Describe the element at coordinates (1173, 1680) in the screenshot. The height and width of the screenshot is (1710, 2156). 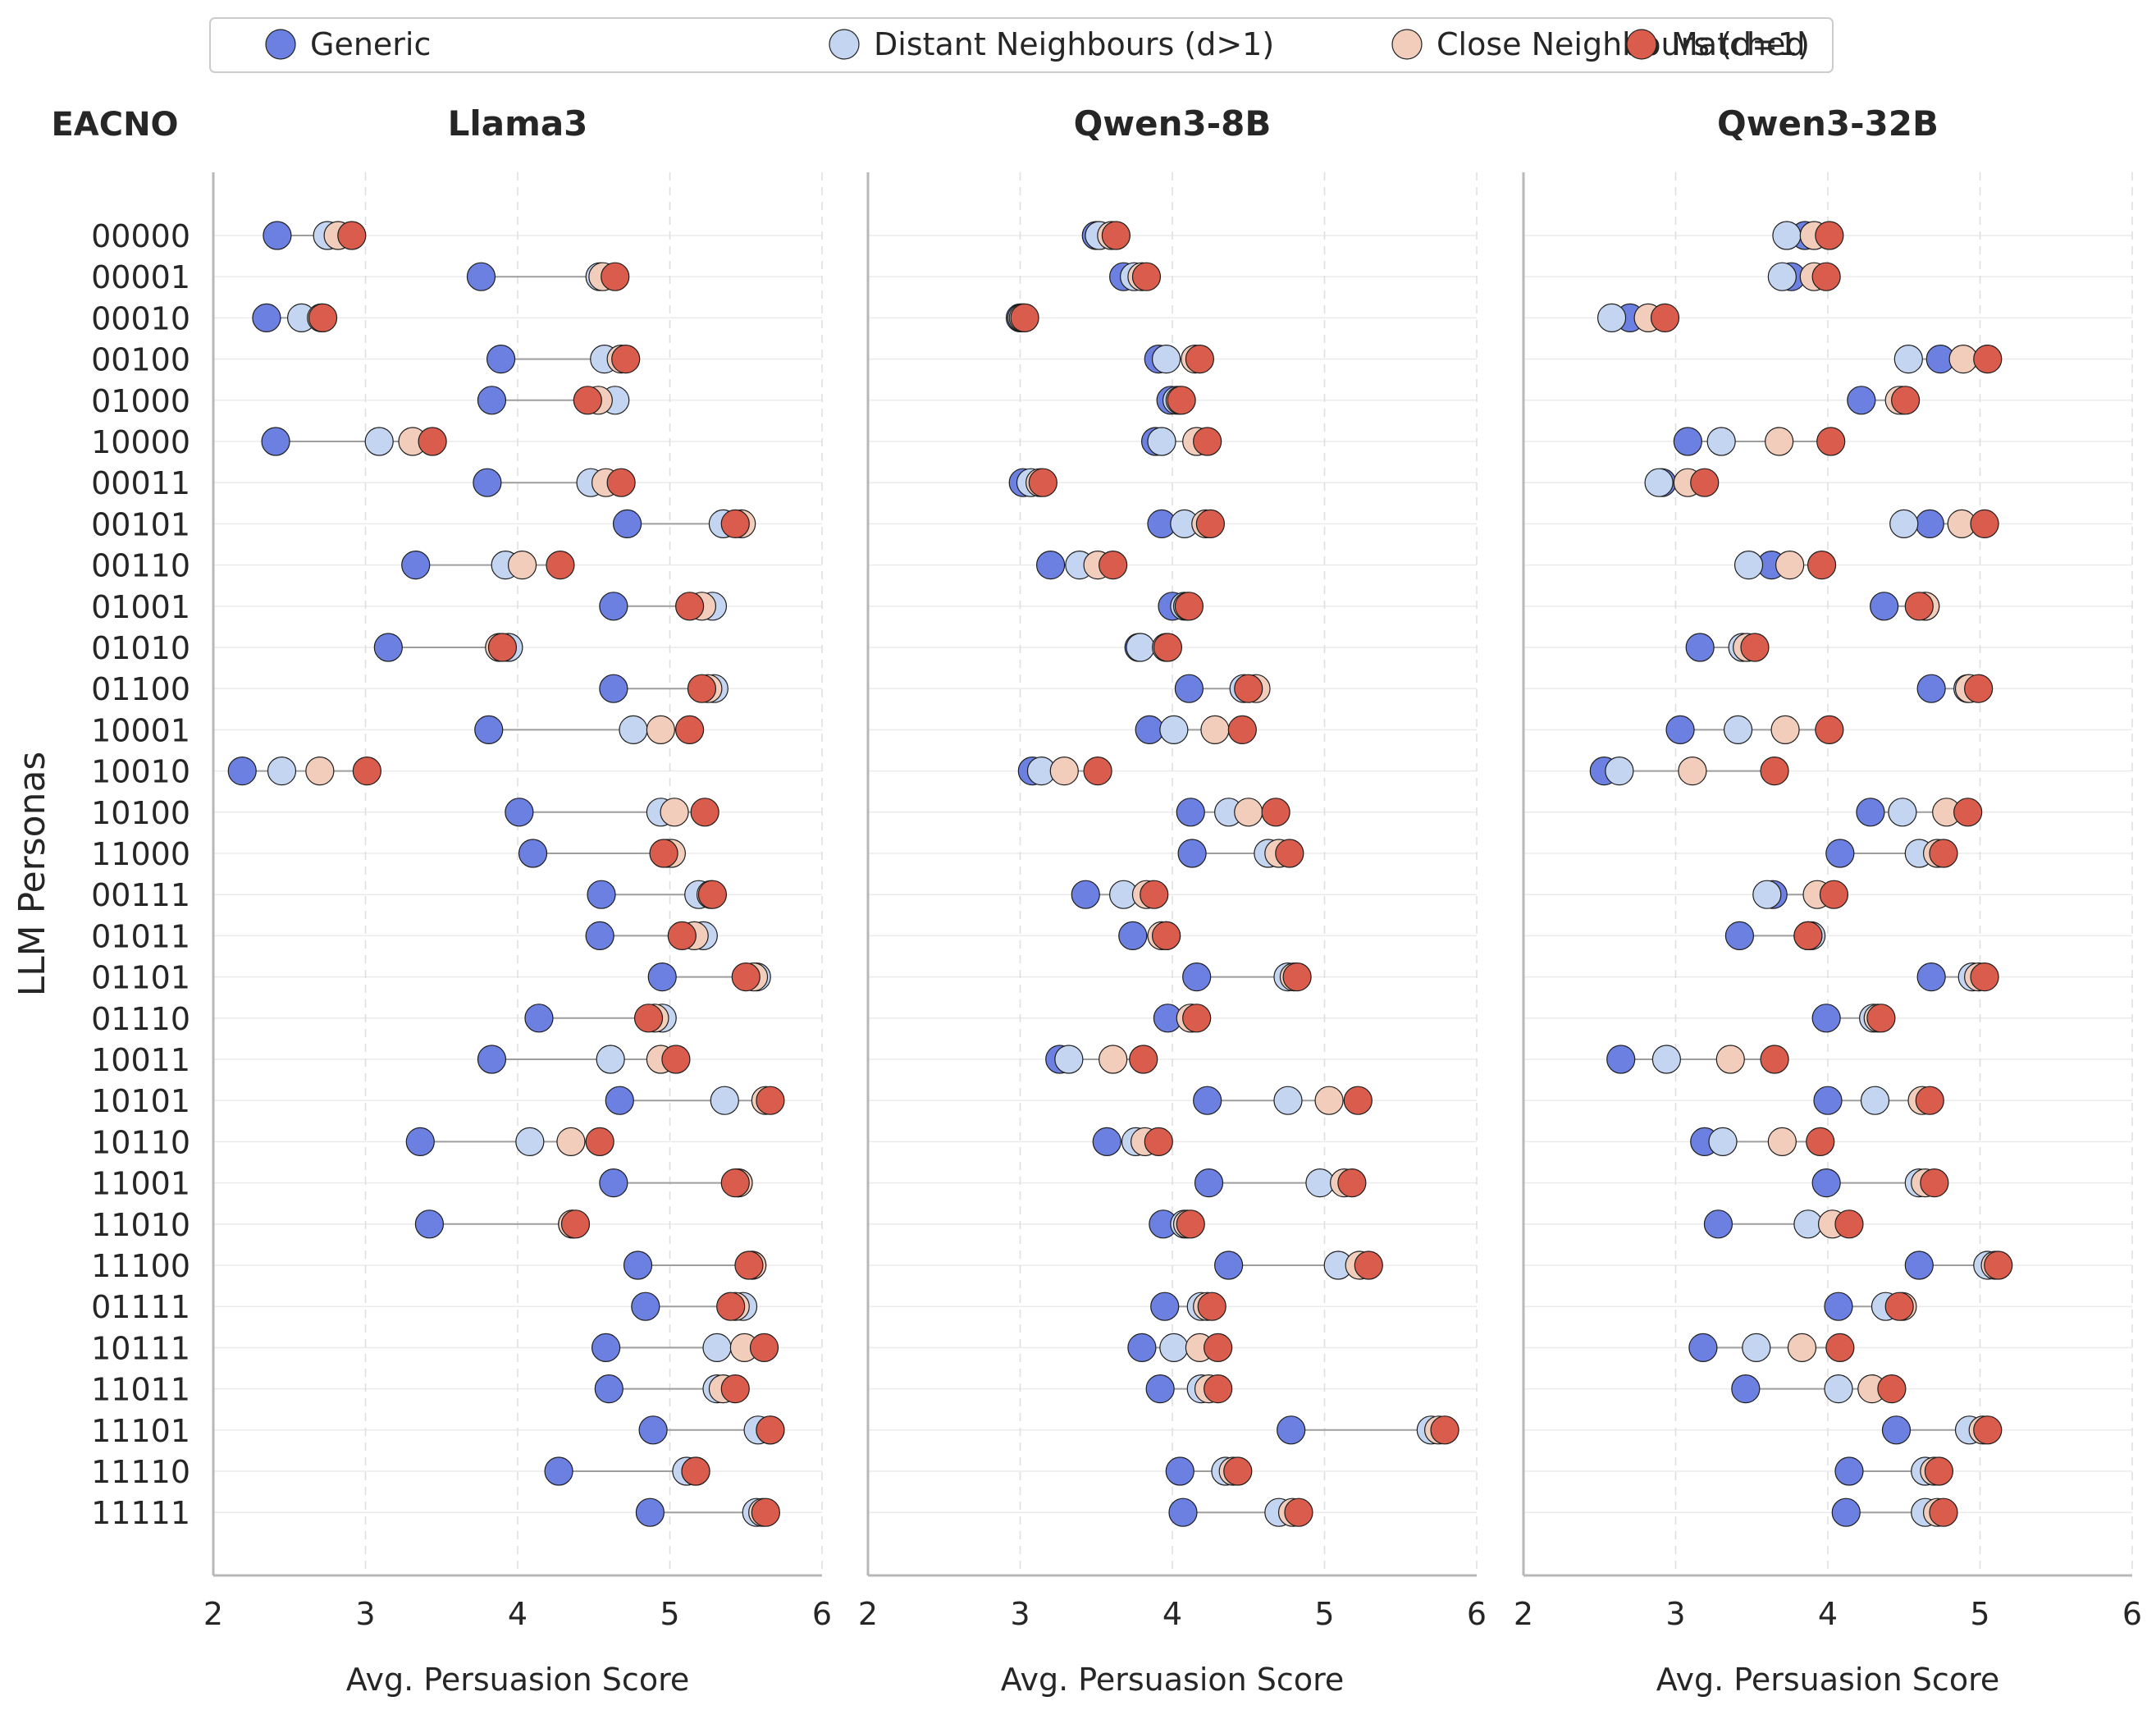
I see `x-axis-label: Avg. Persuasion Score` at that location.